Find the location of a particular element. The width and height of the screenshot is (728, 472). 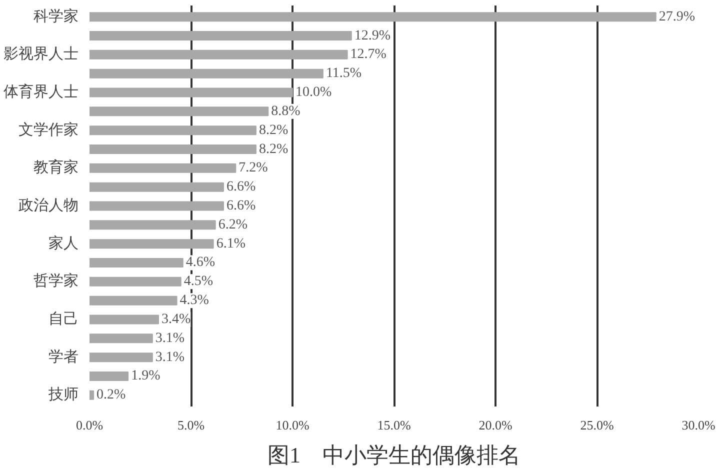

x-tick-label: 30.0% is located at coordinates (699, 425).